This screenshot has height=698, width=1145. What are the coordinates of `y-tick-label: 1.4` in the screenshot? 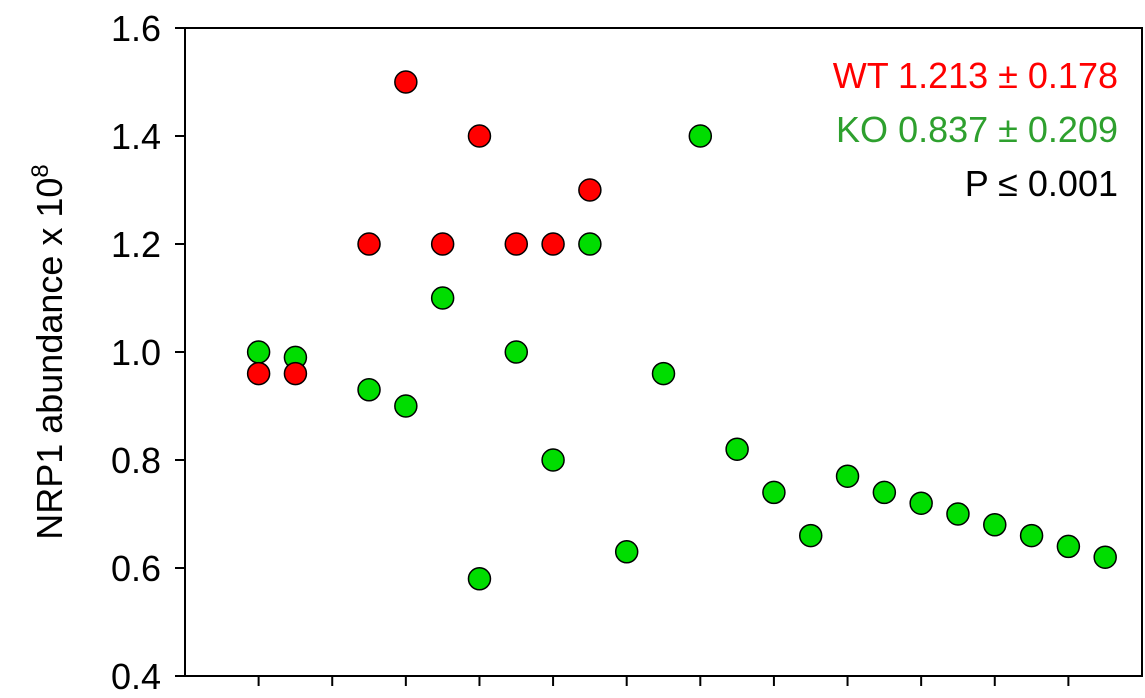 It's located at (136, 136).